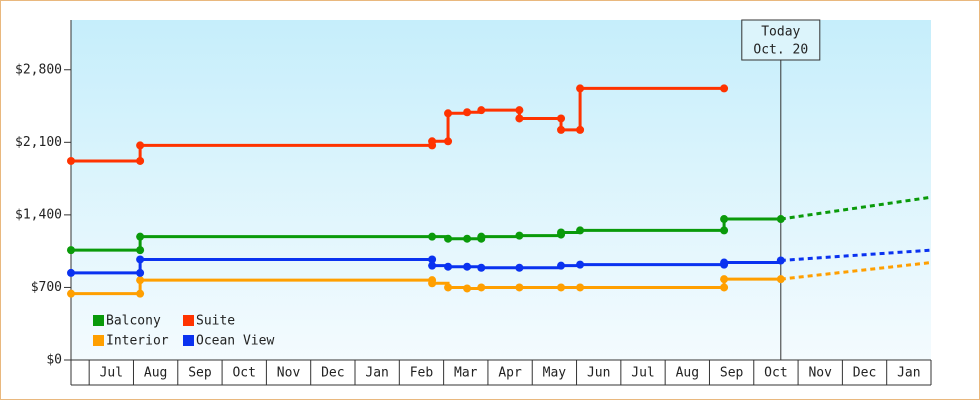 This screenshot has height=400, width=980. I want to click on y-tick-label: $700, so click(46, 287).